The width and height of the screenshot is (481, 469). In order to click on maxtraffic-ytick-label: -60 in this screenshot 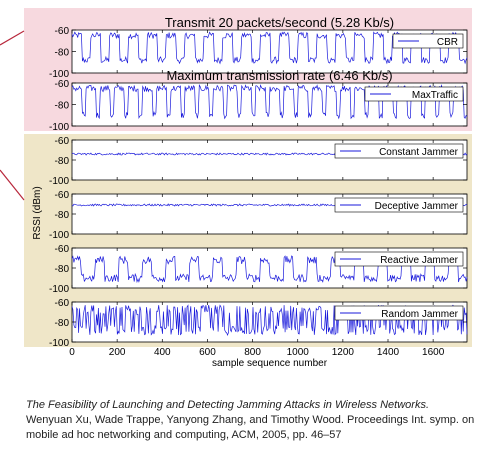, I will do `click(62, 84)`.